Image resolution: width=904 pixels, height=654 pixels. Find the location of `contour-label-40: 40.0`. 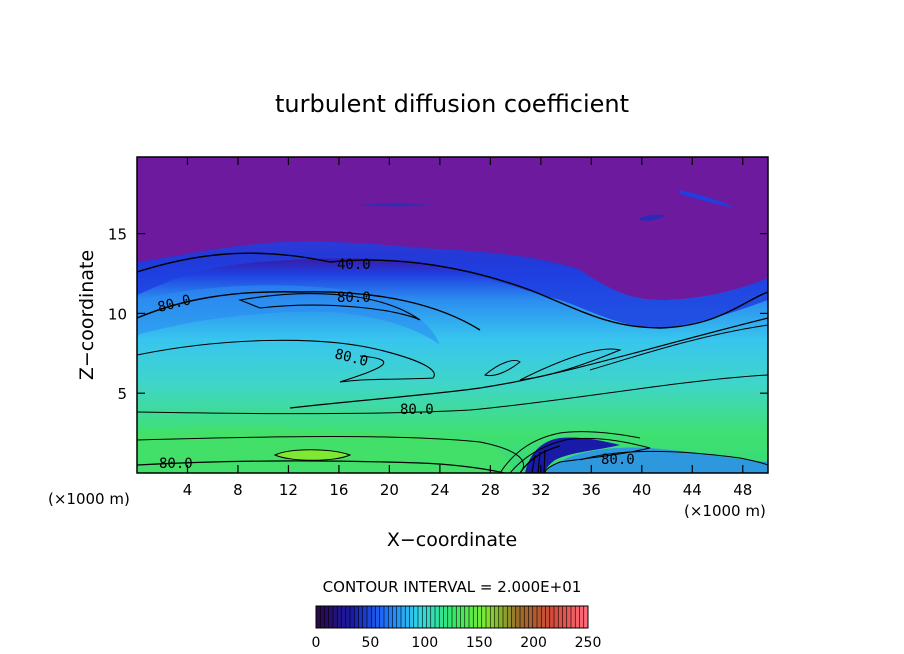

contour-label-40: 40.0 is located at coordinates (354, 265).